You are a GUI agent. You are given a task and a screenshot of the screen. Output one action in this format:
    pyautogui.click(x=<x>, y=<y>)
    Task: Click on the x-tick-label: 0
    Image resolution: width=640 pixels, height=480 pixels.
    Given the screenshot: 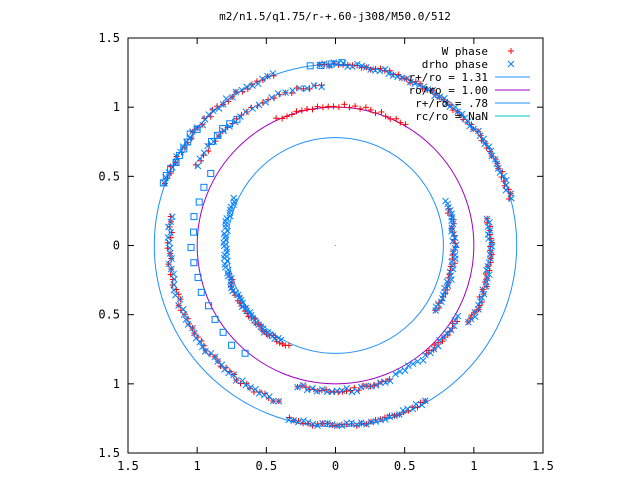 What is the action you would take?
    pyautogui.click(x=335, y=466)
    